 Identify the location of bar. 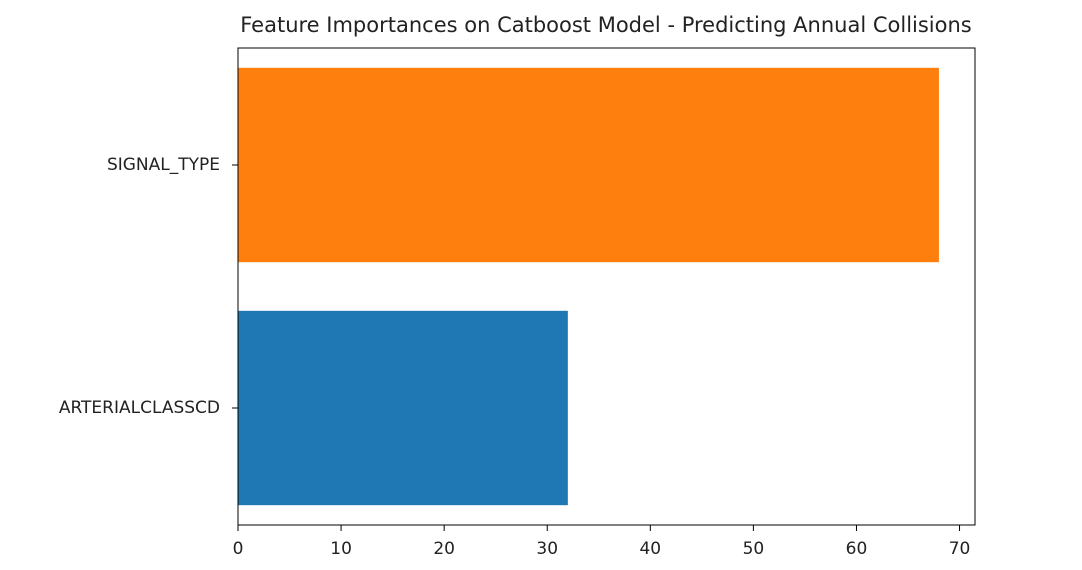
(403, 408).